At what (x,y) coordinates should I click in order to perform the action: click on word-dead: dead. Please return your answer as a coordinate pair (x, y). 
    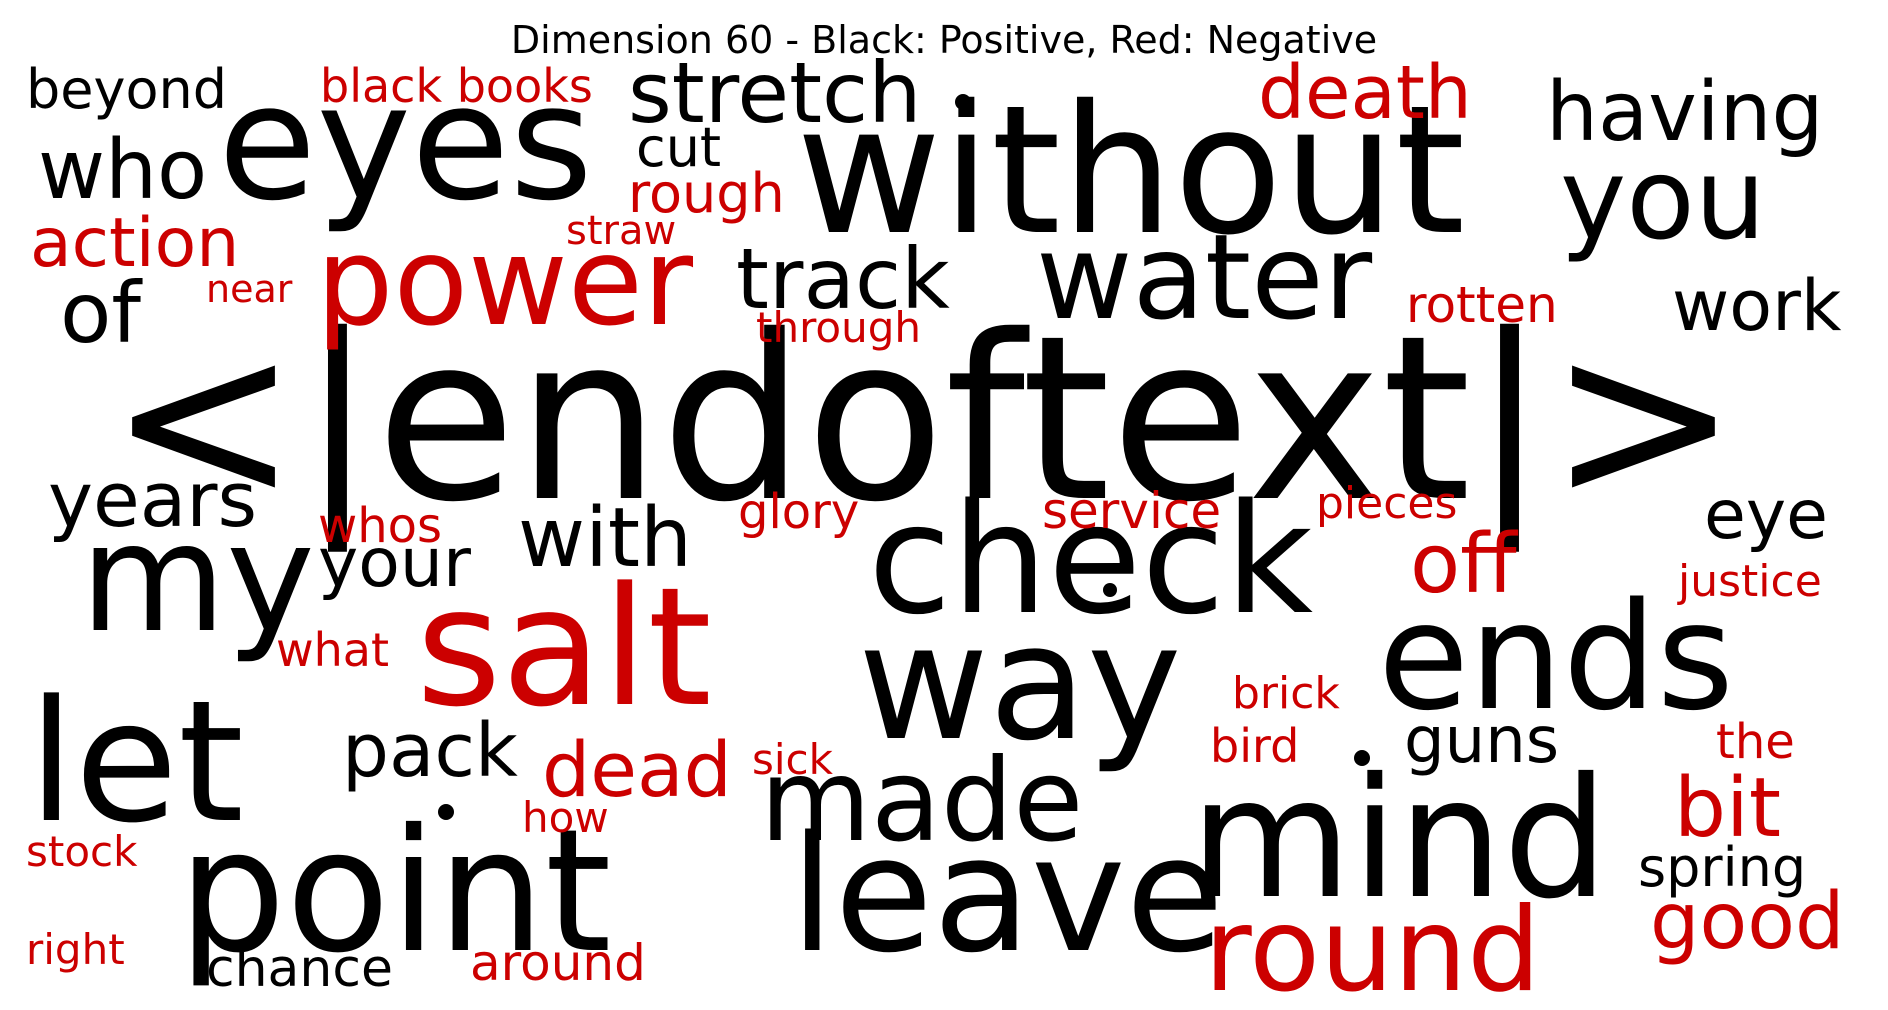
    Looking at the image, I should click on (637, 769).